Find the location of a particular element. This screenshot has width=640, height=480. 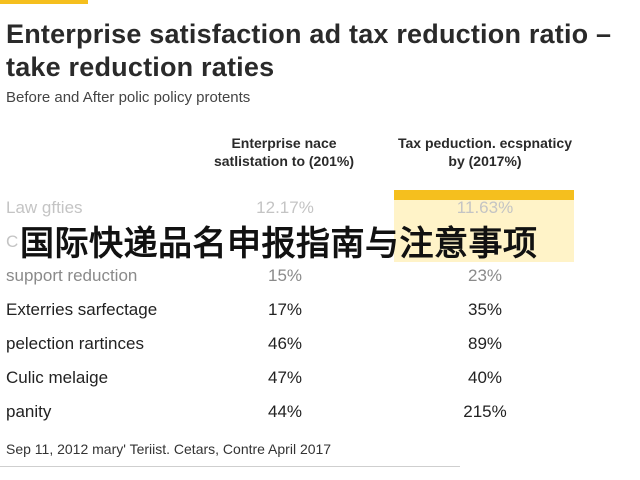

row-value-after: 11.63% is located at coordinates (485, 207).